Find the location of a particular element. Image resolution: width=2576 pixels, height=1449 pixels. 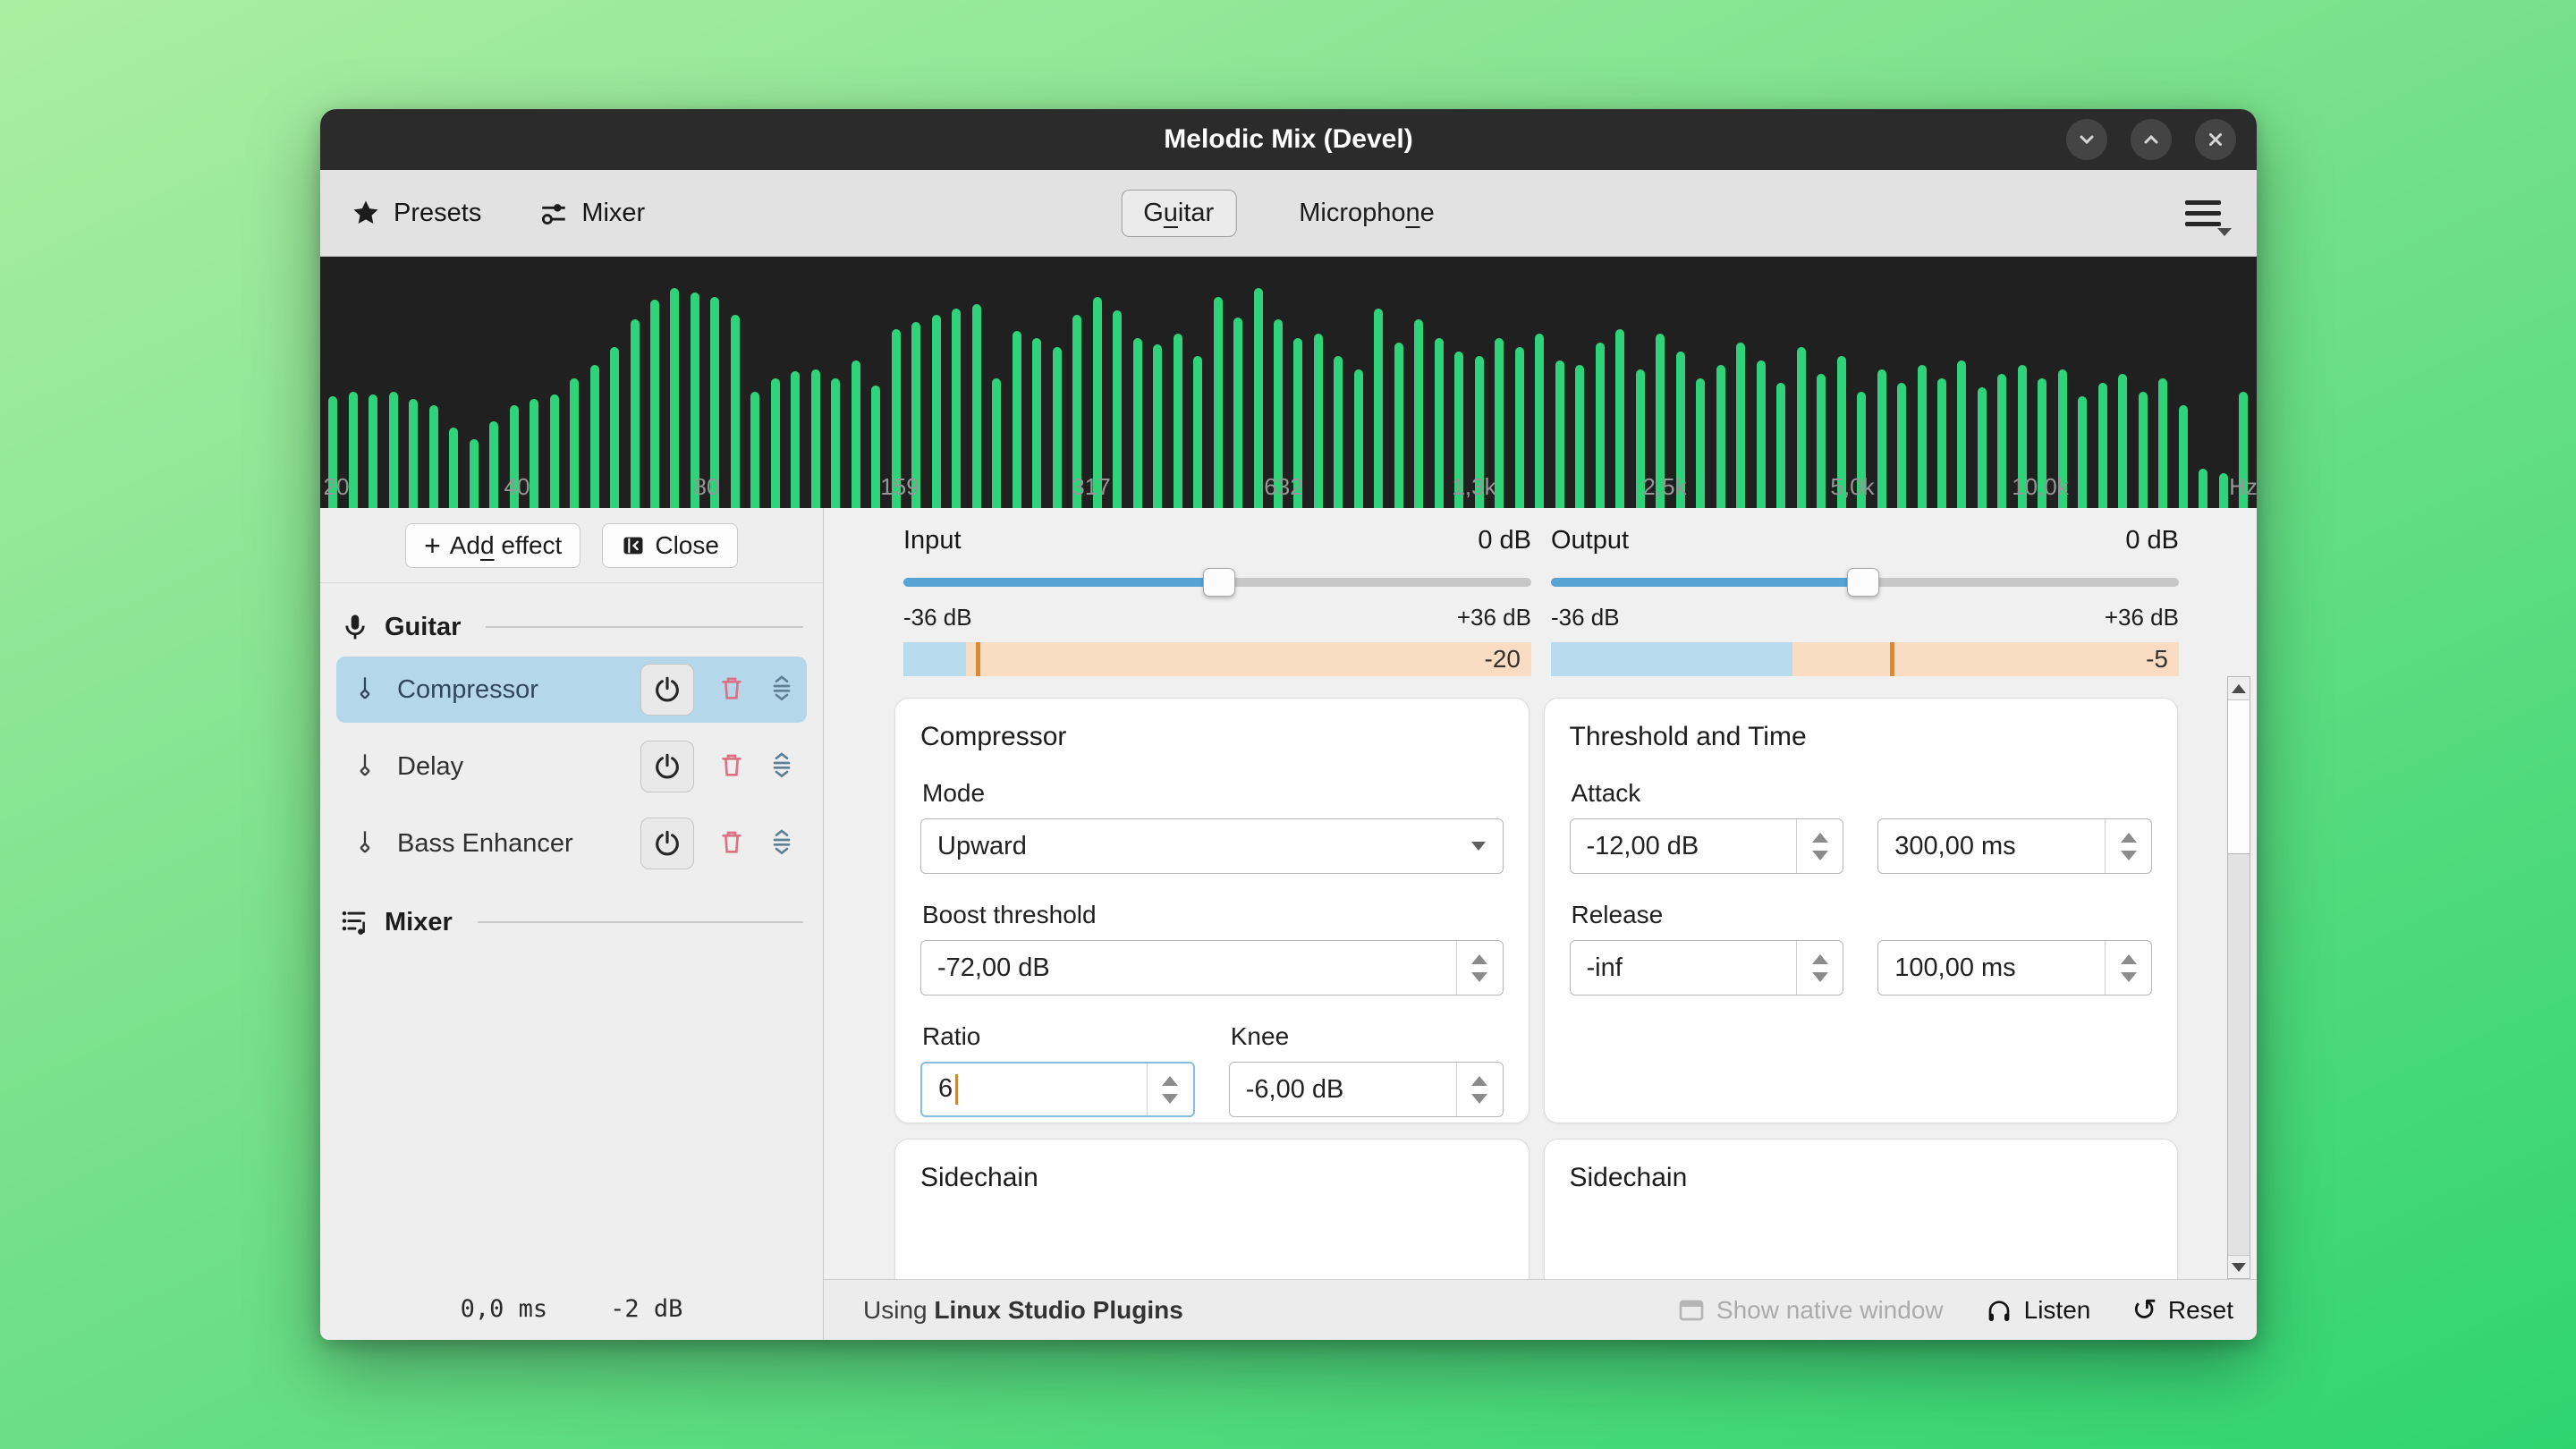

input-label: Input is located at coordinates (932, 540).